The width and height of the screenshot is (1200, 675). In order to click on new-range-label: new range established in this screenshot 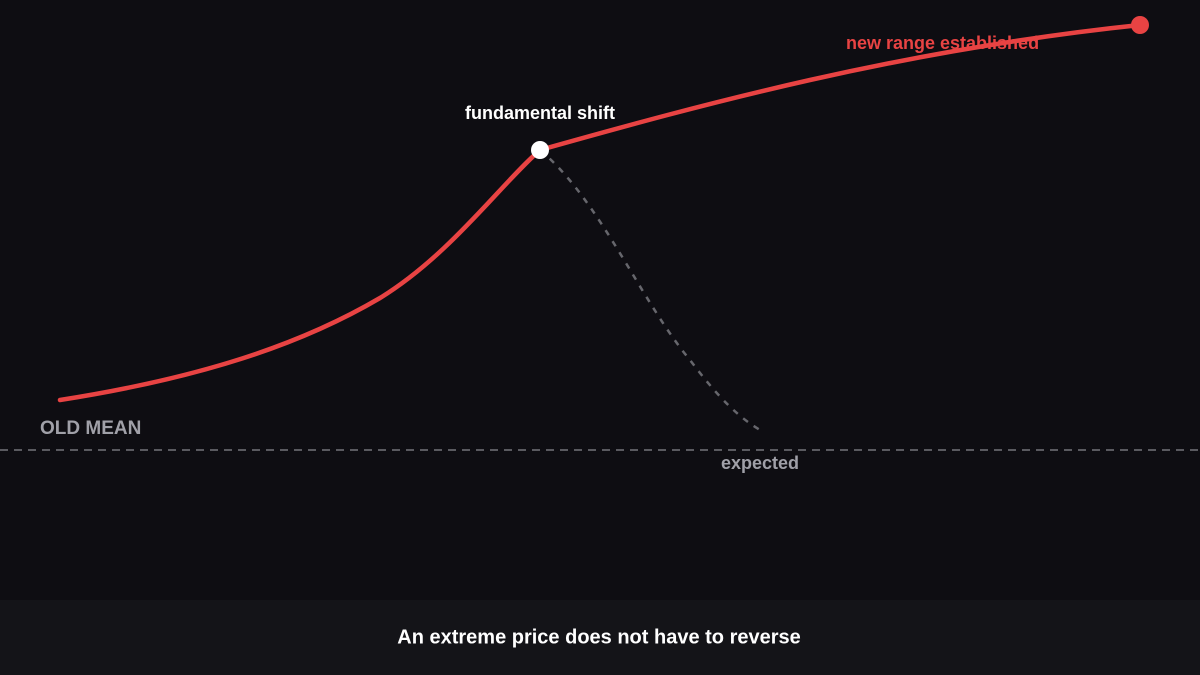, I will do `click(942, 43)`.